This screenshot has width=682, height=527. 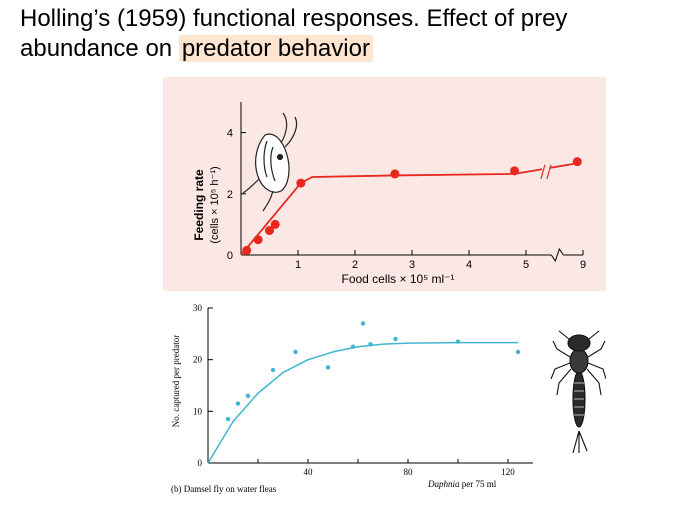 What do you see at coordinates (198, 360) in the screenshot?
I see `bottom-y-tick-label: 20` at bounding box center [198, 360].